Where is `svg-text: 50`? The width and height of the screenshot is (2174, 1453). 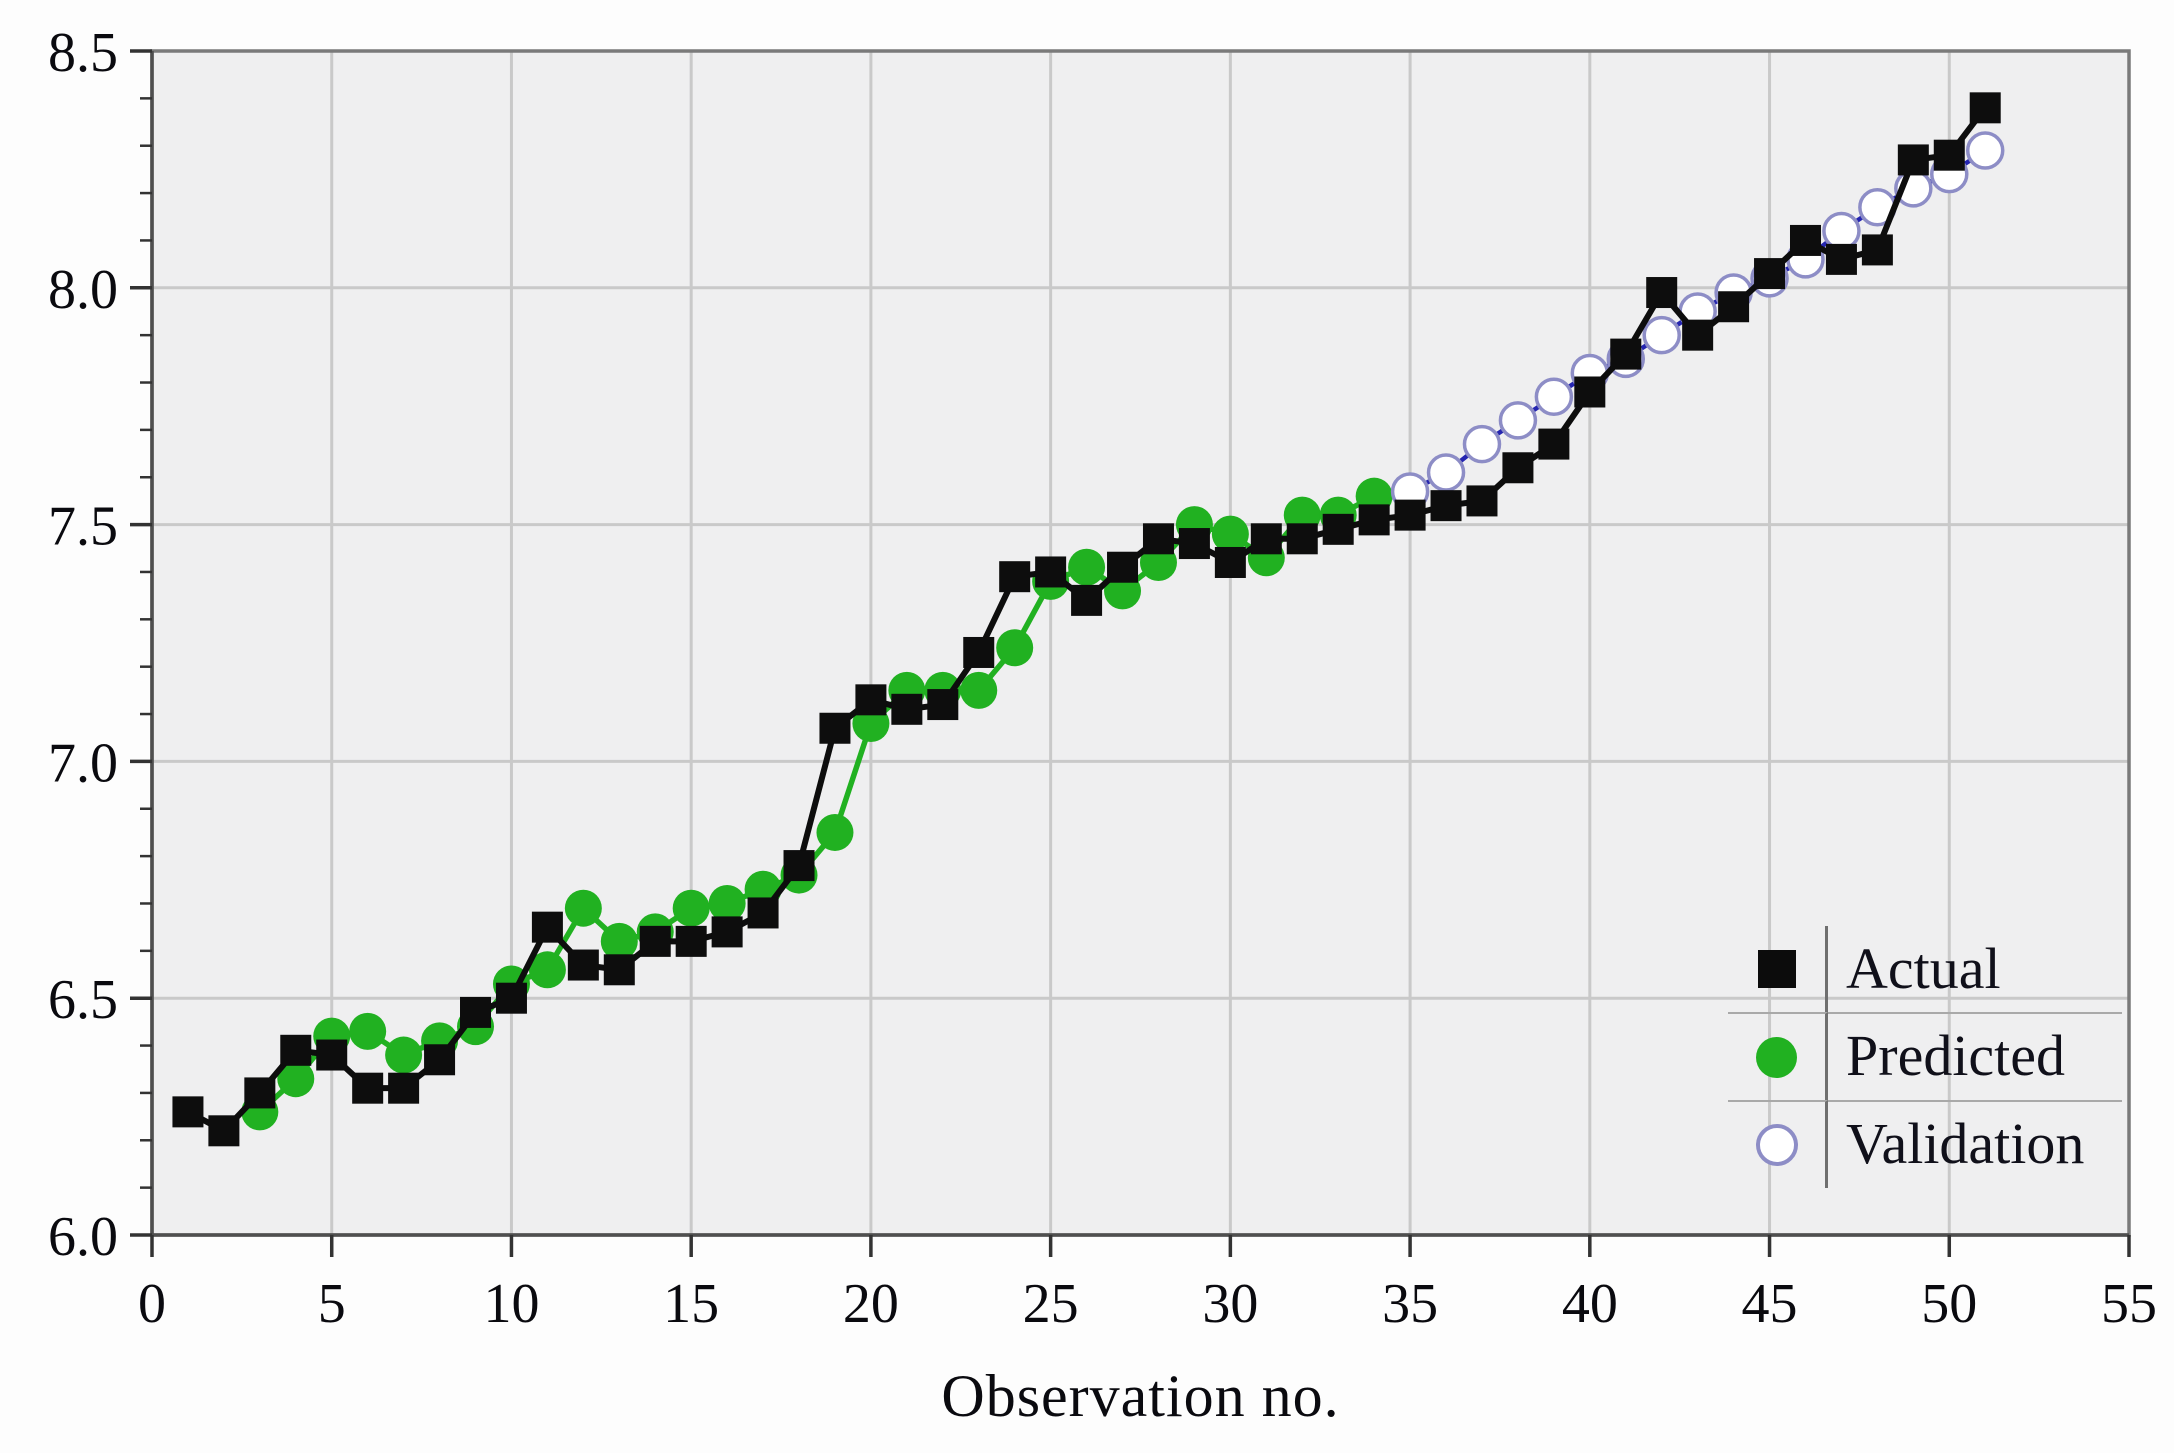
svg-text: 50 is located at coordinates (1949, 1304).